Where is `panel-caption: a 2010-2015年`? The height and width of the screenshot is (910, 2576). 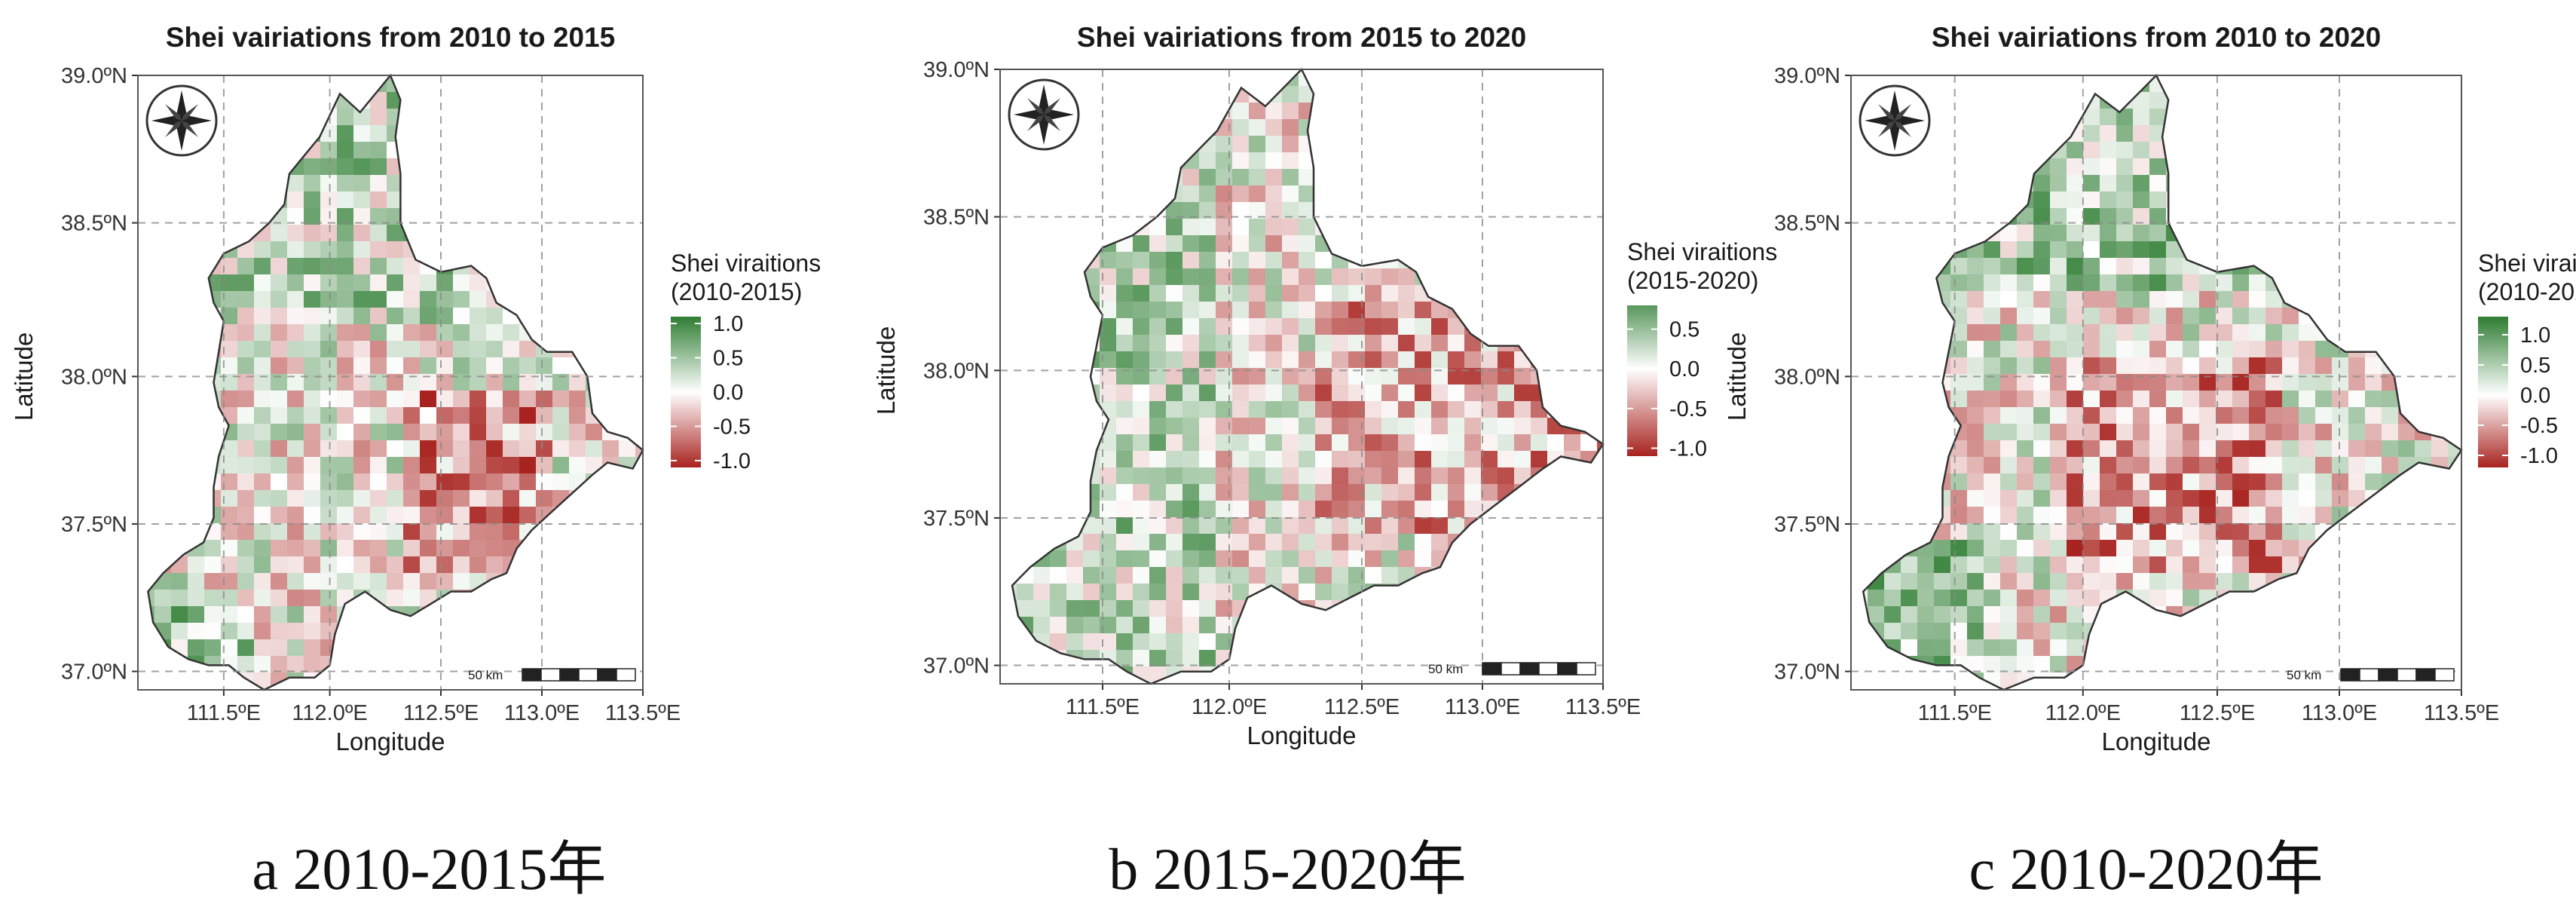
panel-caption: a 2010-2015年 is located at coordinates (430, 869).